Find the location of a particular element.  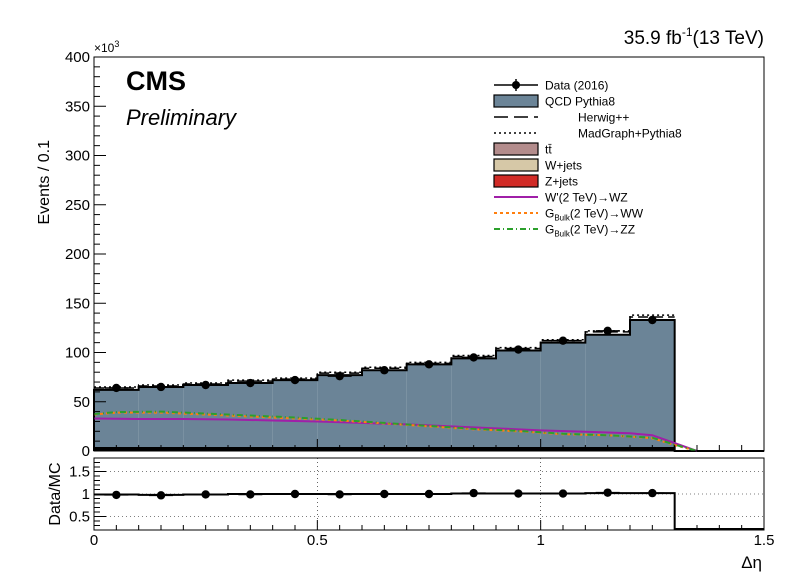

y-tick-label: 300 is located at coordinates (77, 156).